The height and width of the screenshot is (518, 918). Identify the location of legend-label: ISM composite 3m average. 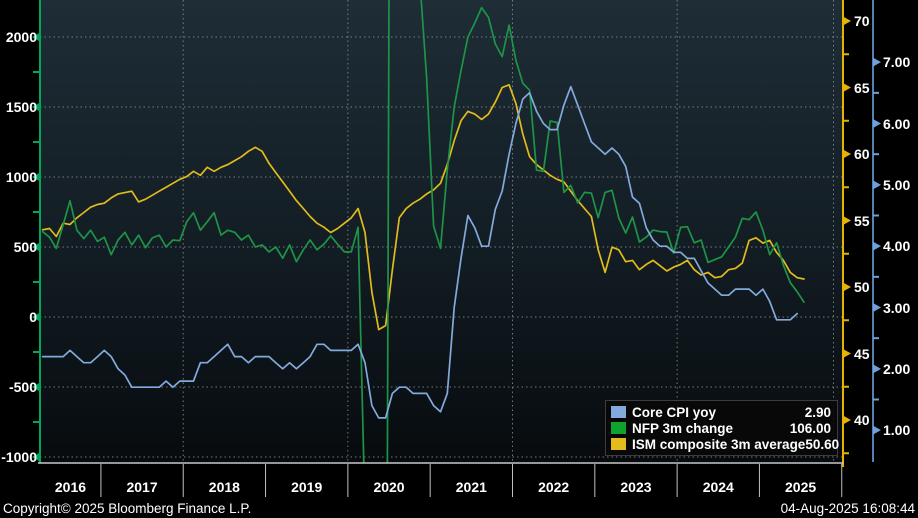
(719, 444).